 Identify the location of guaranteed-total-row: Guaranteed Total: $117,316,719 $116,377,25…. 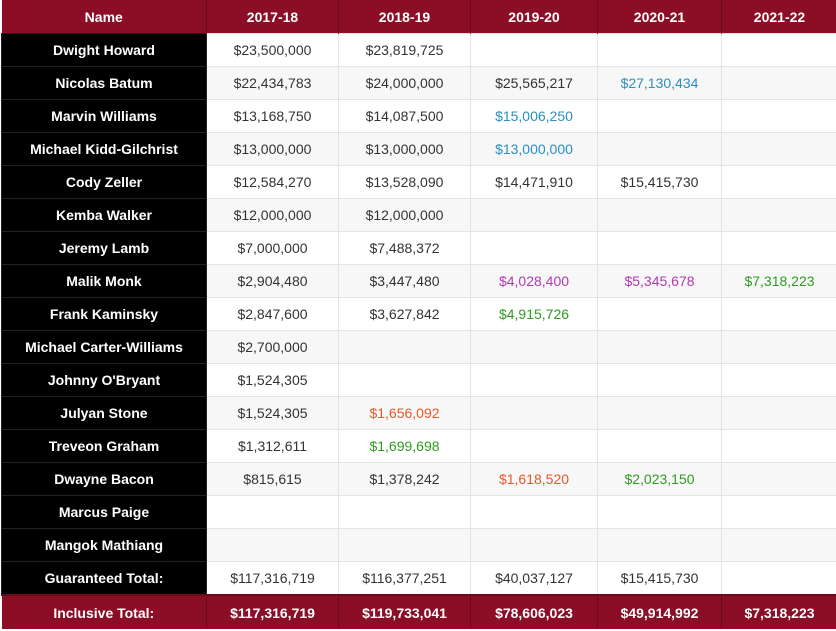
(418, 578).